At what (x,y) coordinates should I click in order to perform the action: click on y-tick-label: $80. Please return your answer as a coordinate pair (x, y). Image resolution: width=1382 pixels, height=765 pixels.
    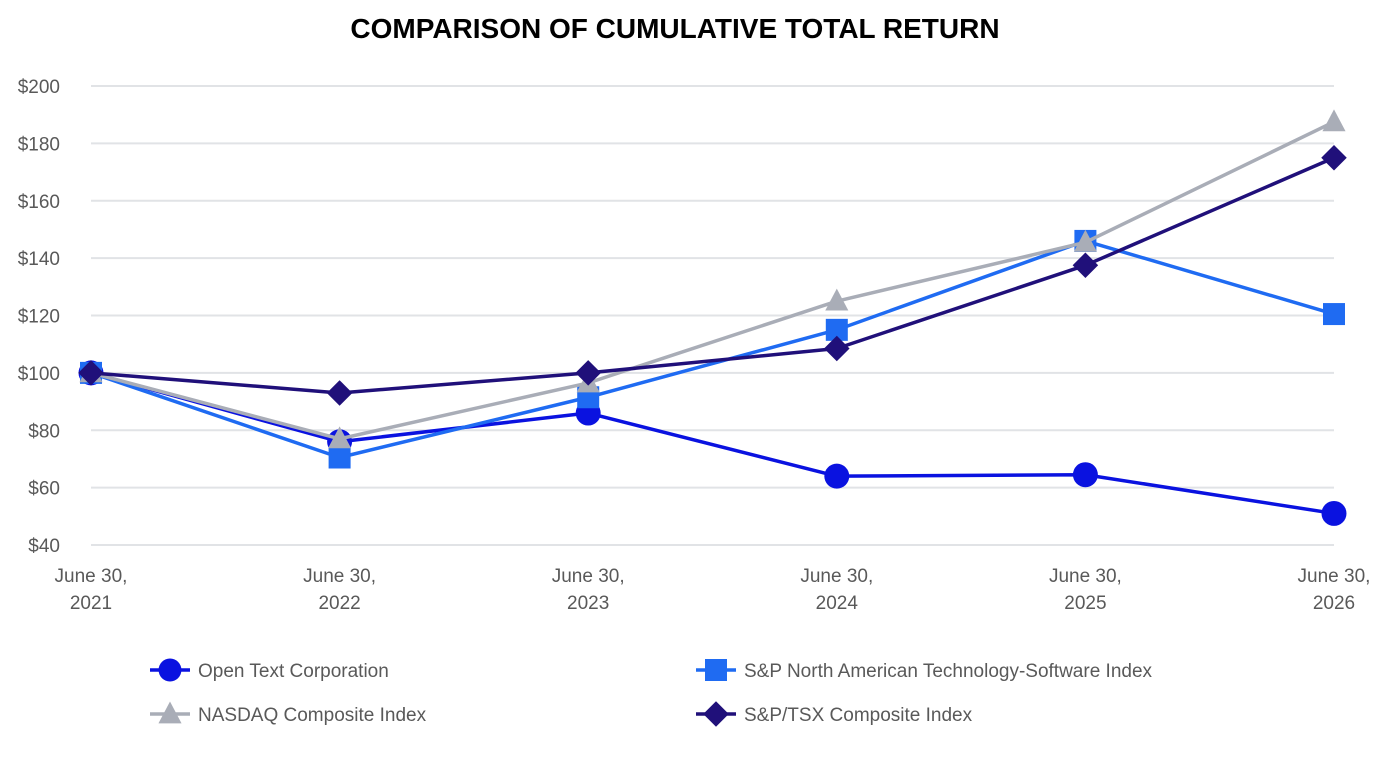
    Looking at the image, I should click on (44, 431).